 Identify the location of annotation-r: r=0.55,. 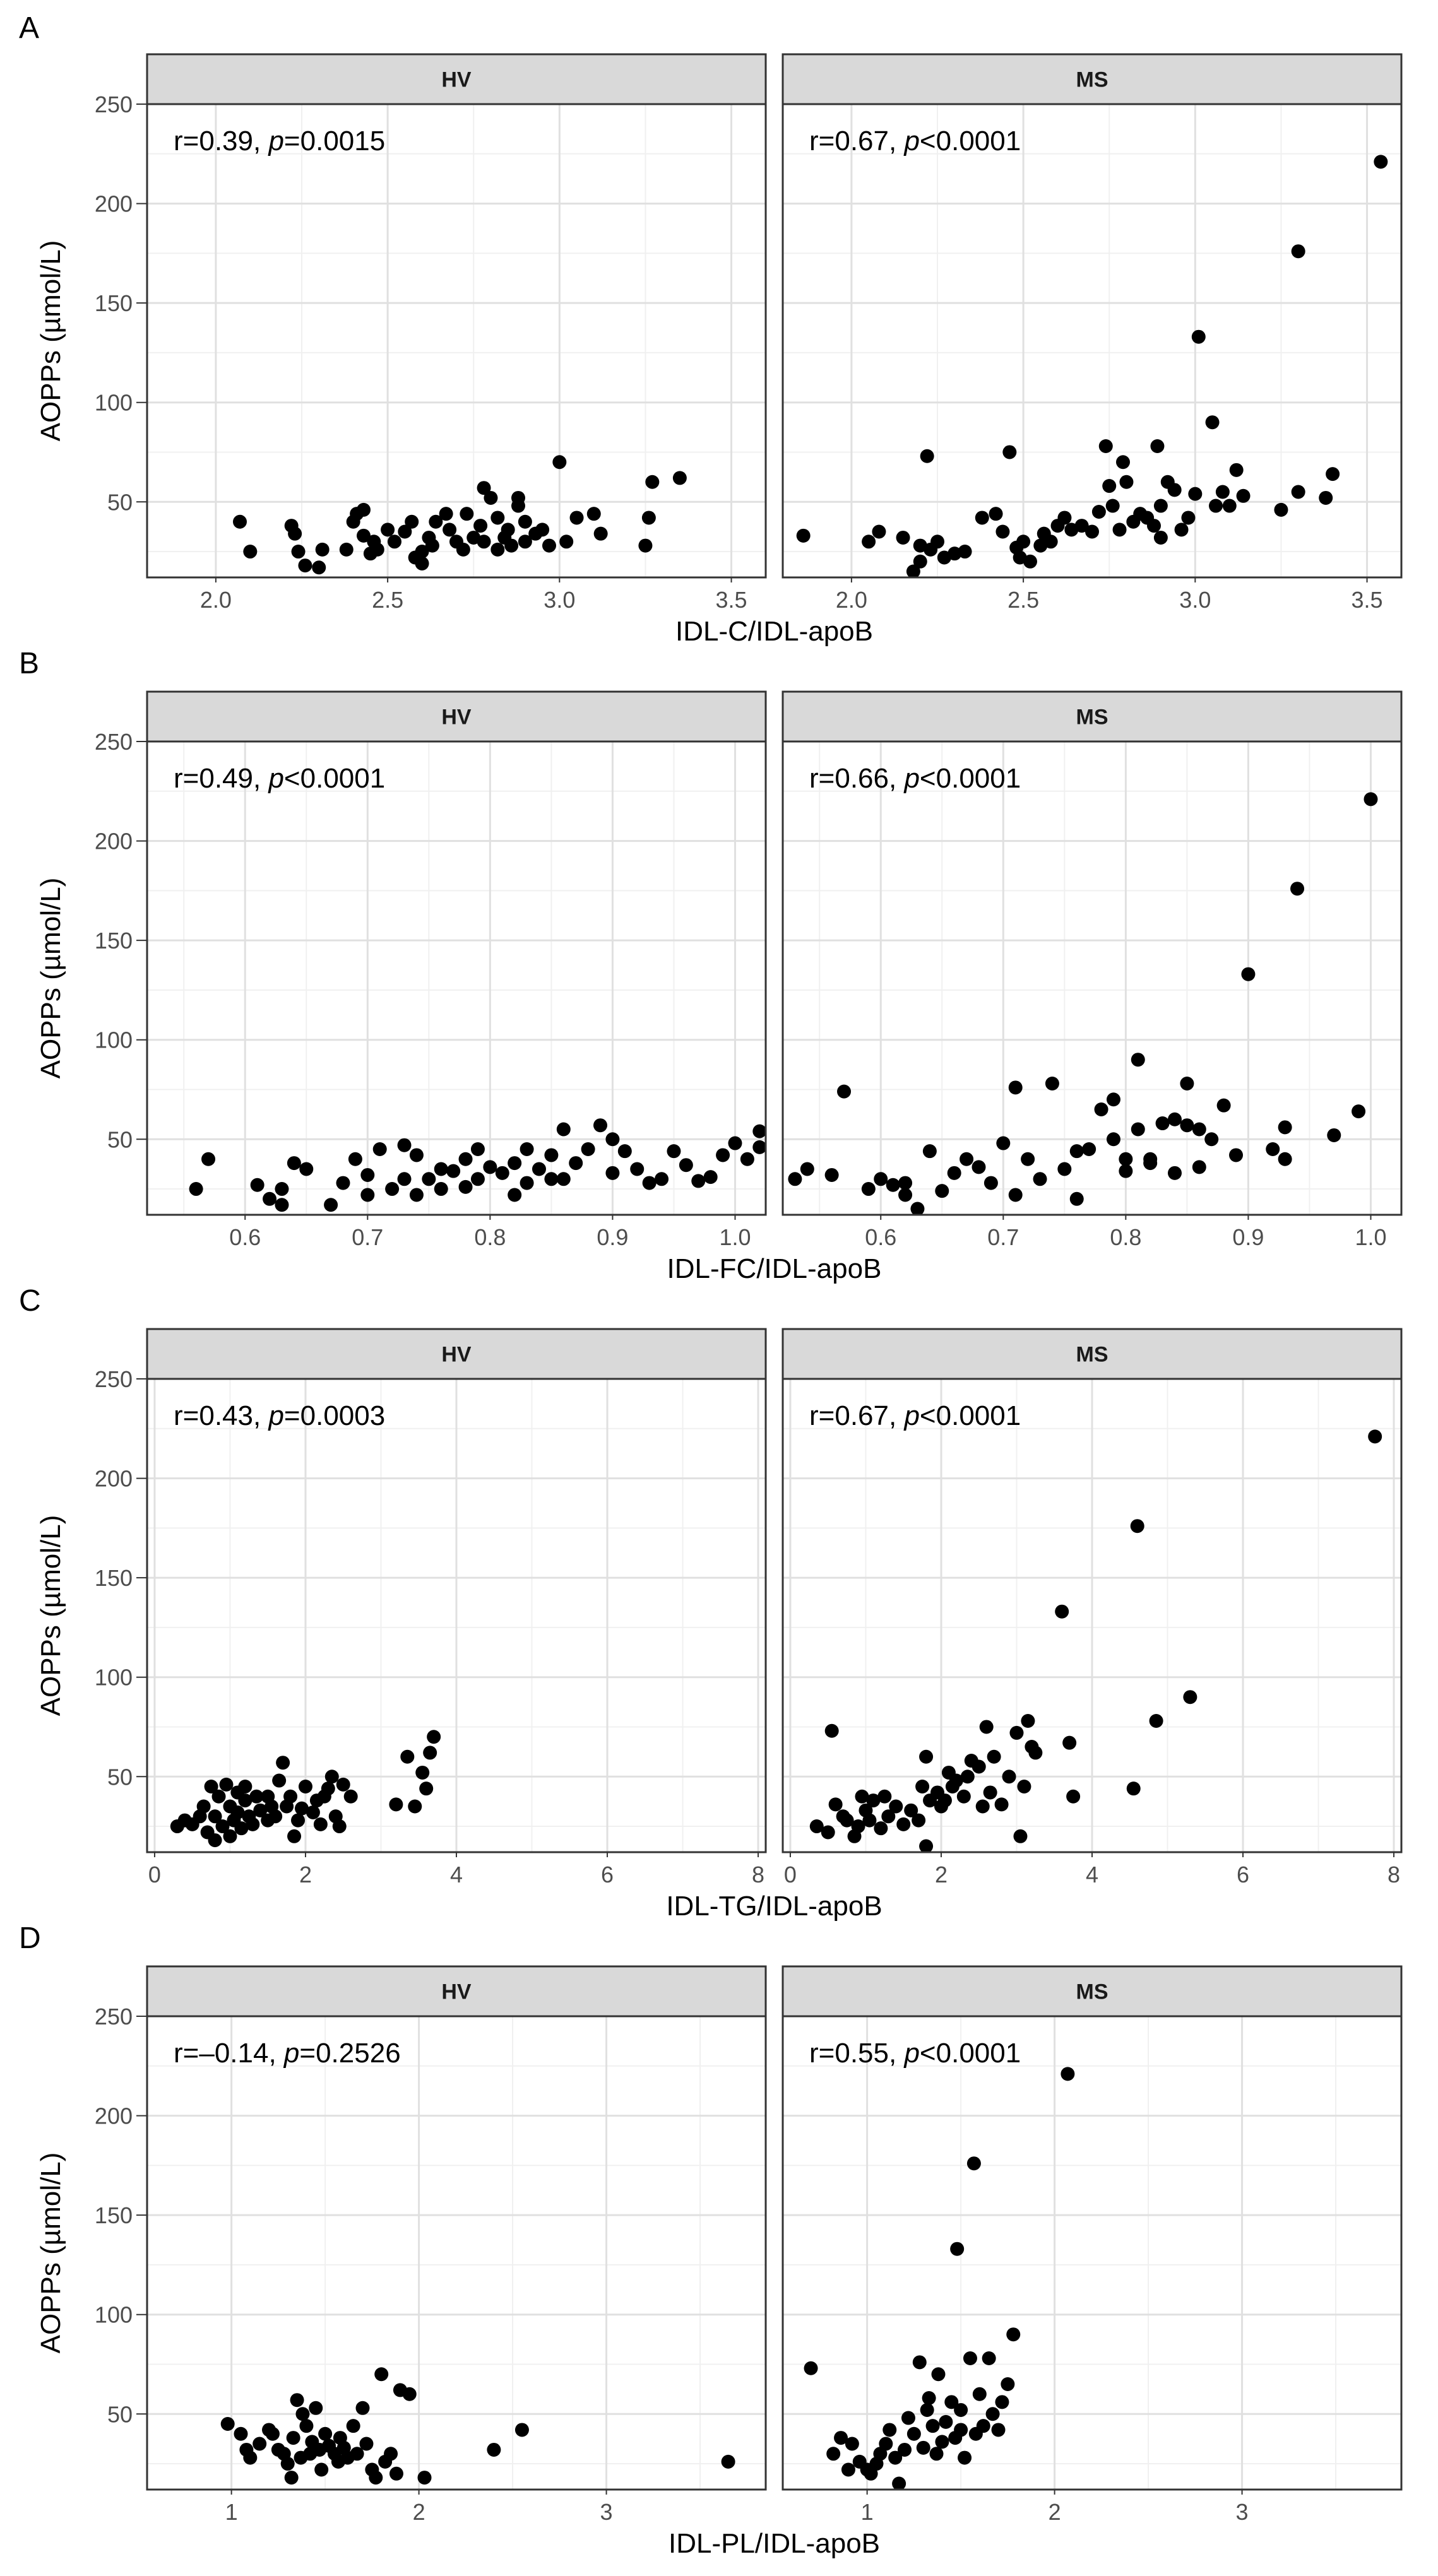
(857, 2053).